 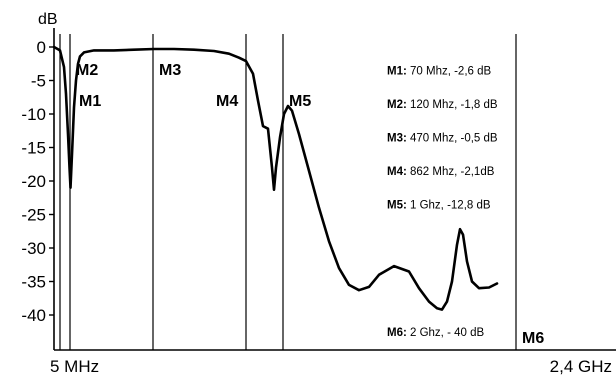 What do you see at coordinates (227, 101) in the screenshot?
I see `marker-label-m4: M4` at bounding box center [227, 101].